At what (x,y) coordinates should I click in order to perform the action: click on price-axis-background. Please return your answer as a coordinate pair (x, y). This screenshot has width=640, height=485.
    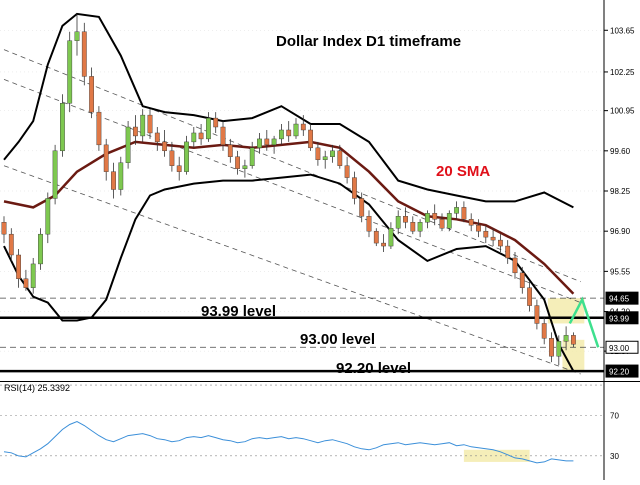
    Looking at the image, I should click on (622, 240).